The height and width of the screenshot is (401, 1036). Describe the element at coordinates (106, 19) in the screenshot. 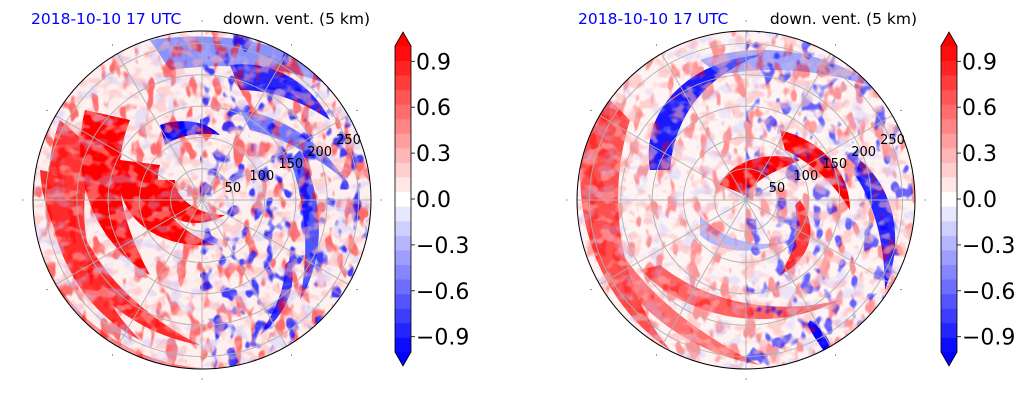

I see `left-title: 2018-10-10 17 UTC` at that location.